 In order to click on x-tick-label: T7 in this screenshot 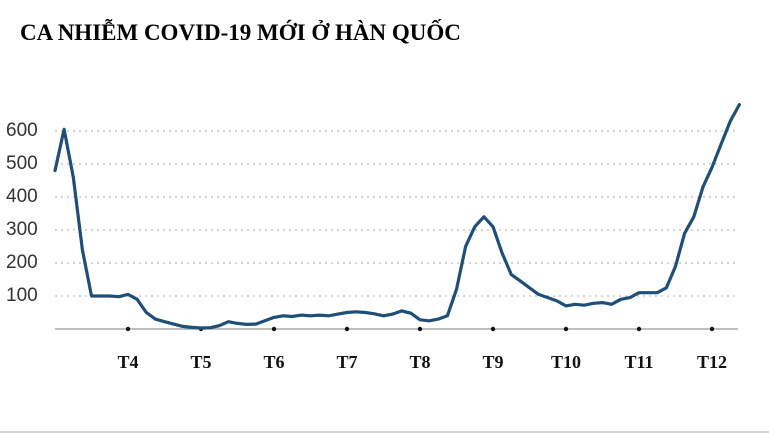, I will do `click(346, 362)`.